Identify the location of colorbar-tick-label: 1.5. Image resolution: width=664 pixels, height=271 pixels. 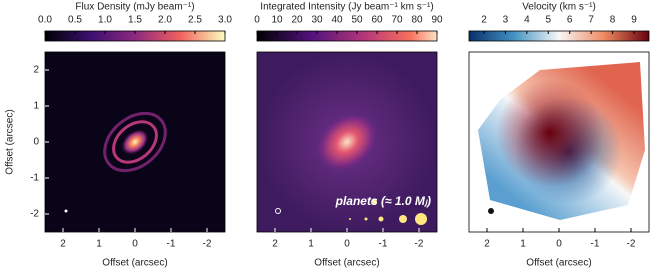
(135, 20).